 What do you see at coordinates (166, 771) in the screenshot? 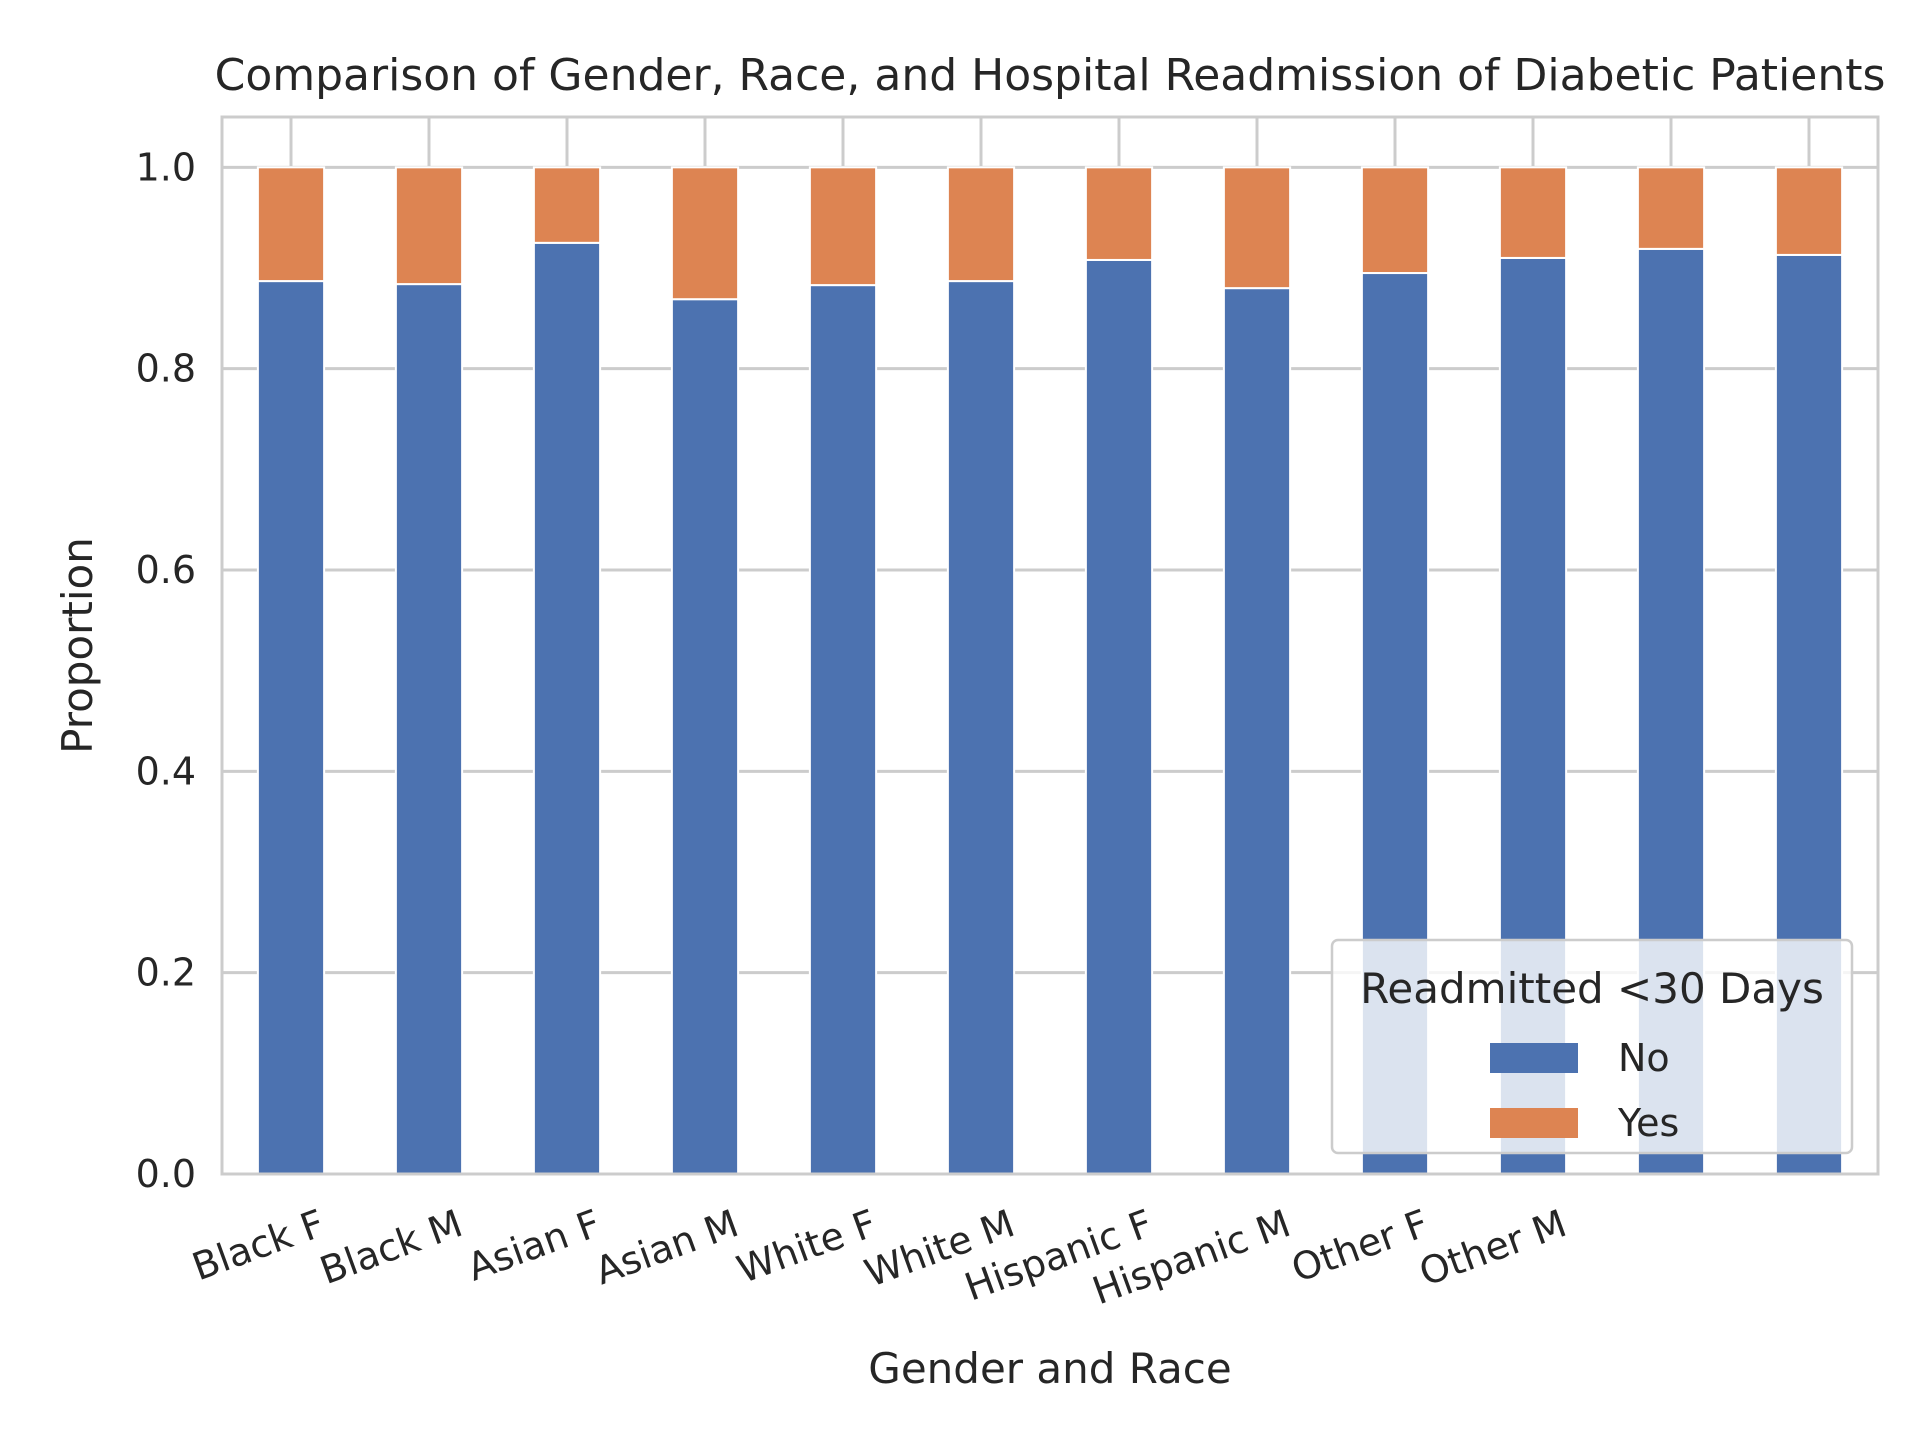
I see `y-tick-label: 0.4` at bounding box center [166, 771].